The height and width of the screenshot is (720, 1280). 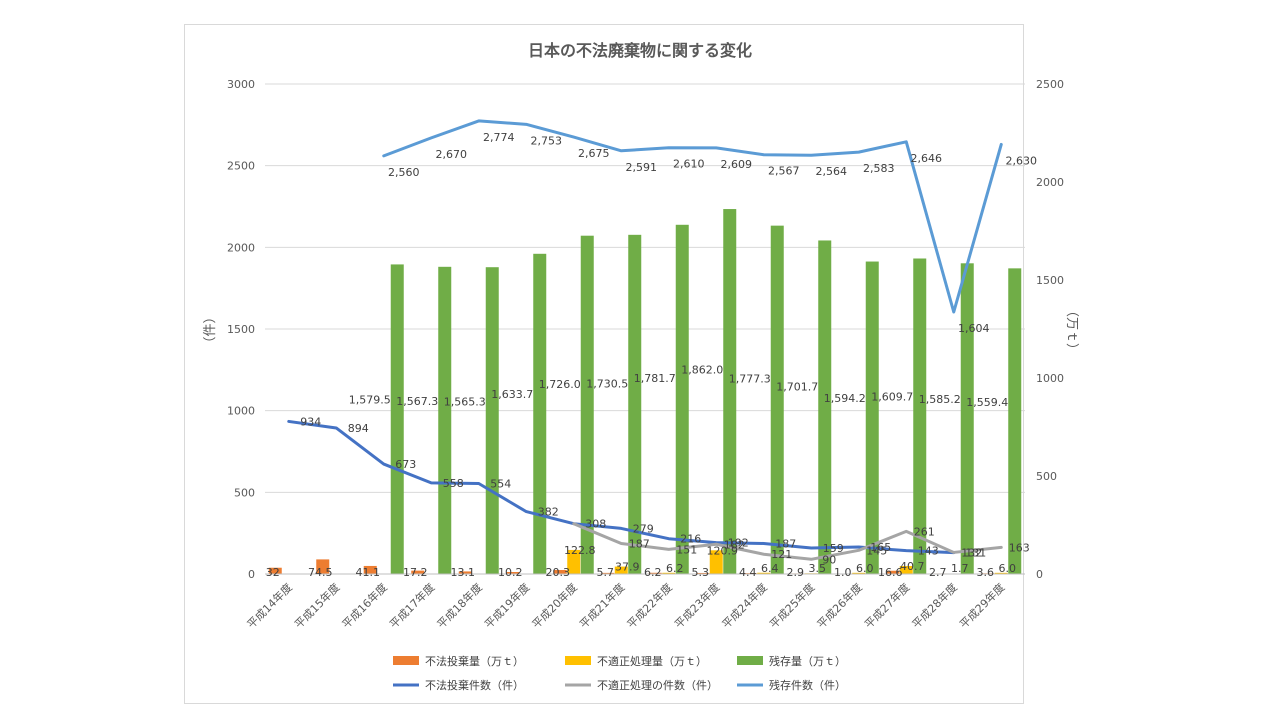 What do you see at coordinates (465, 401) in the screenshot?
I see `data-label: 1,565.3` at bounding box center [465, 401].